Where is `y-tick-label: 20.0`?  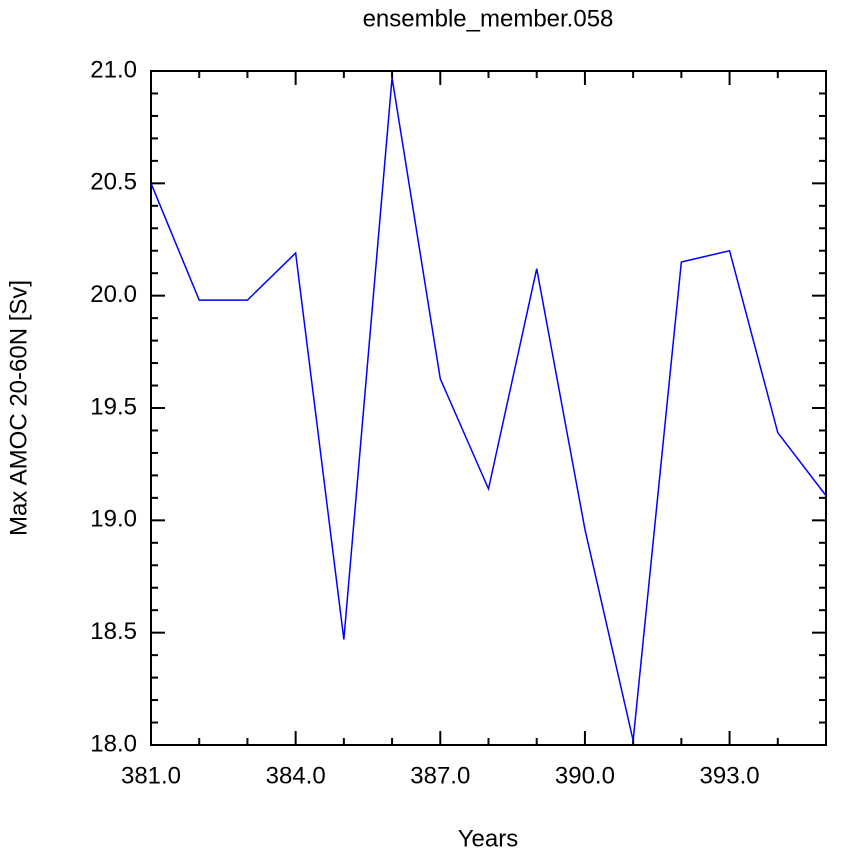
y-tick-label: 20.0 is located at coordinates (113, 294).